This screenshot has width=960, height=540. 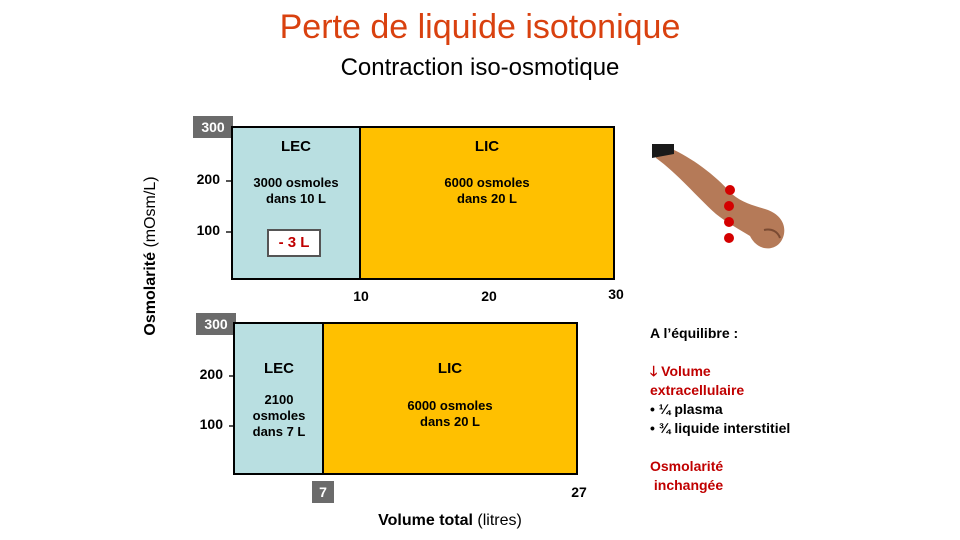 What do you see at coordinates (323, 492) in the screenshot?
I see `bottom-x-badge-7: 7` at bounding box center [323, 492].